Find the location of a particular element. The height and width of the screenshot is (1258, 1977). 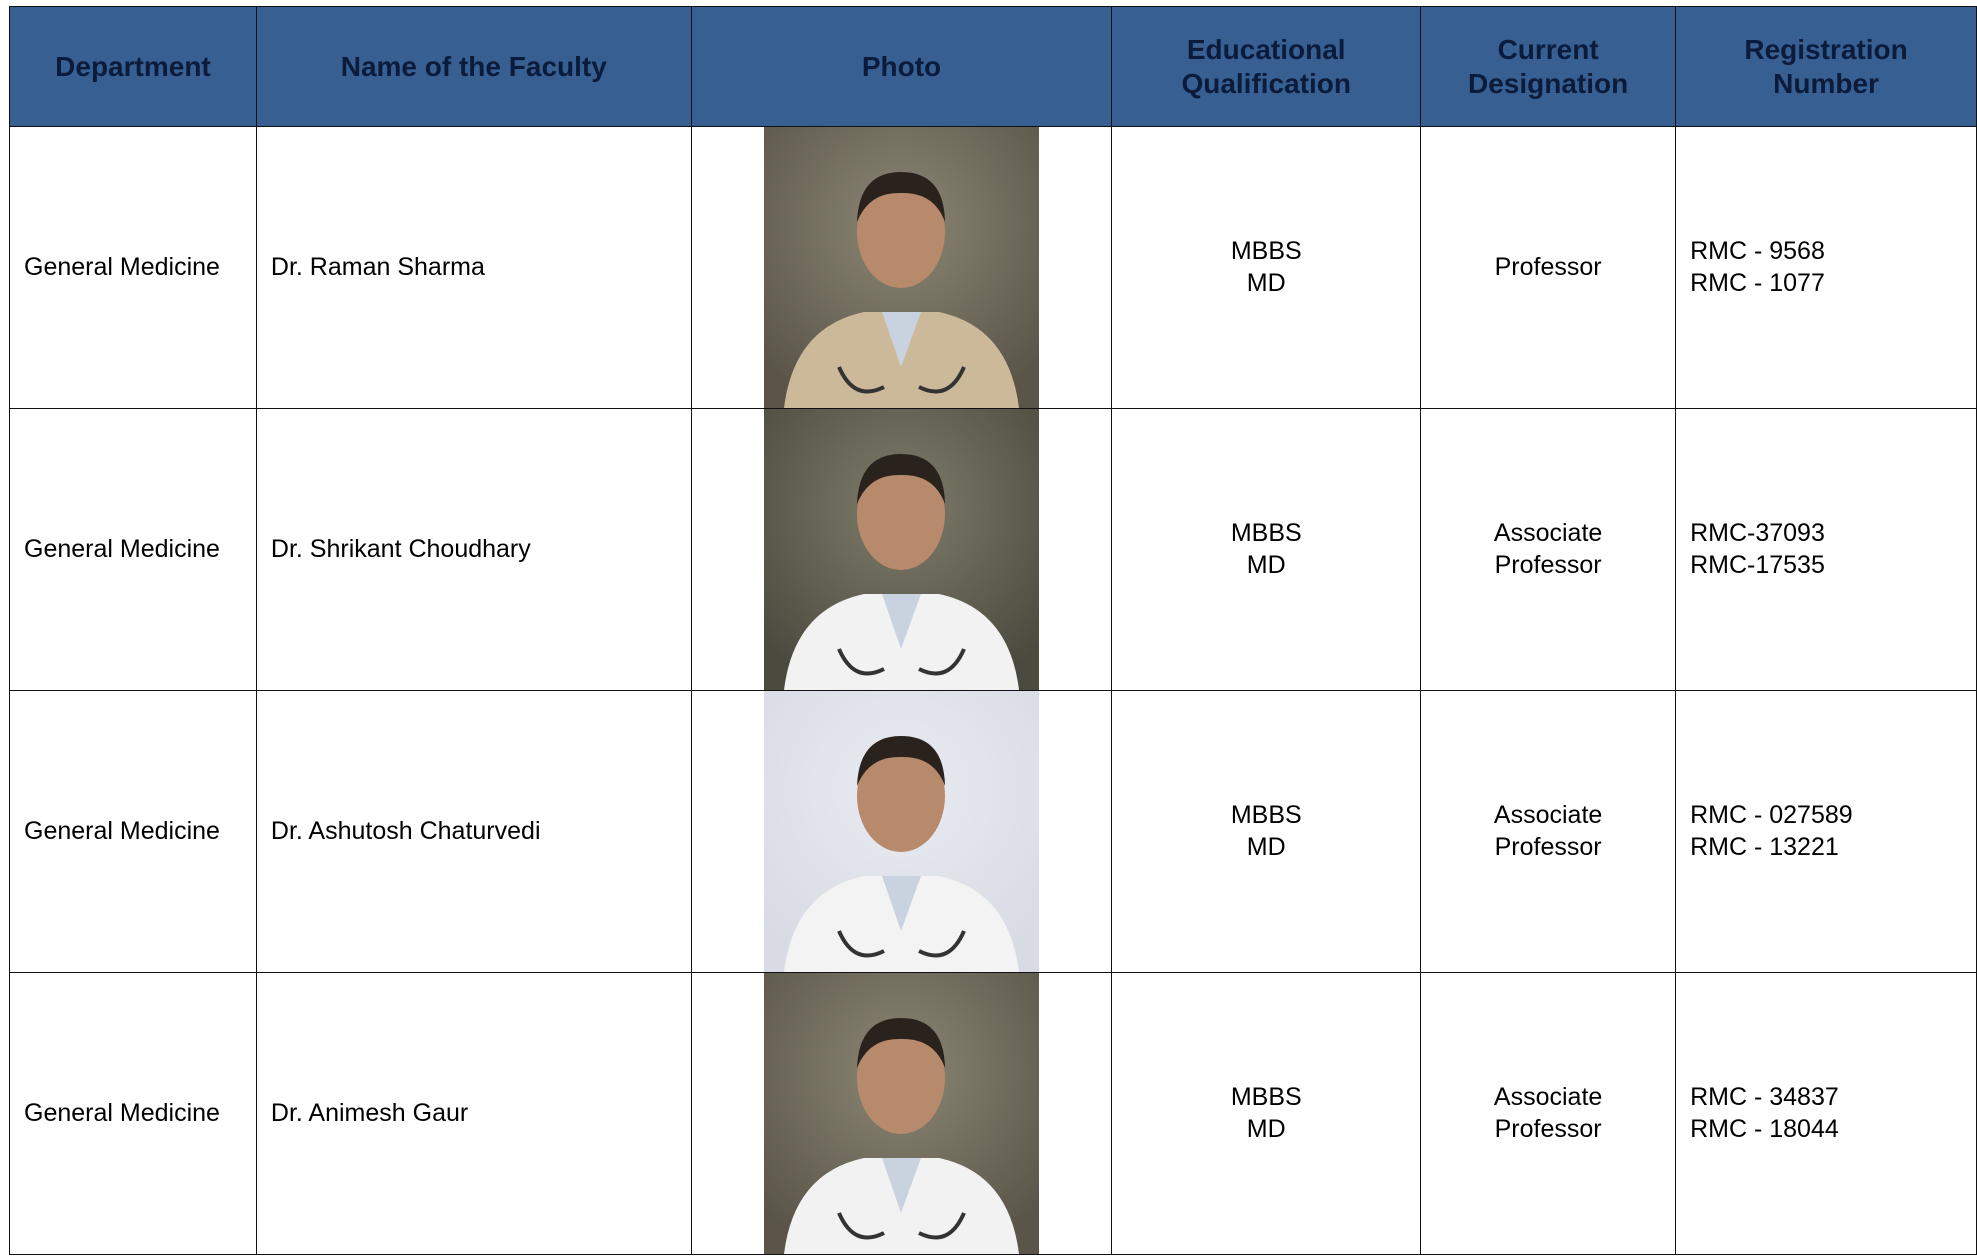

name-text: Dr. Ashutosh Chaturvedi is located at coordinates (405, 830).